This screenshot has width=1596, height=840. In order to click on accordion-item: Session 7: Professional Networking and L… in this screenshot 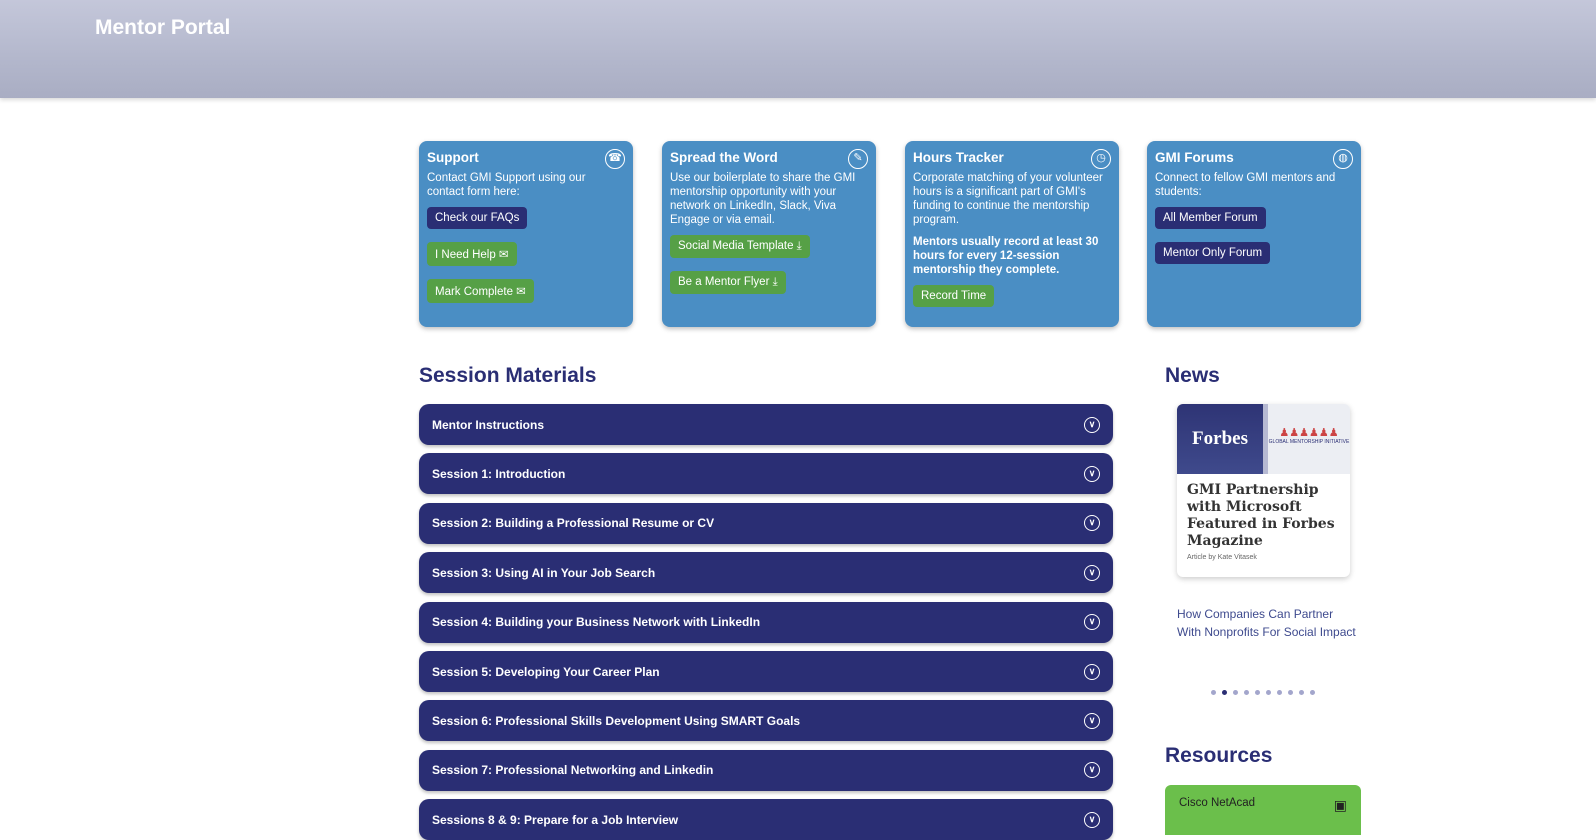, I will do `click(766, 770)`.